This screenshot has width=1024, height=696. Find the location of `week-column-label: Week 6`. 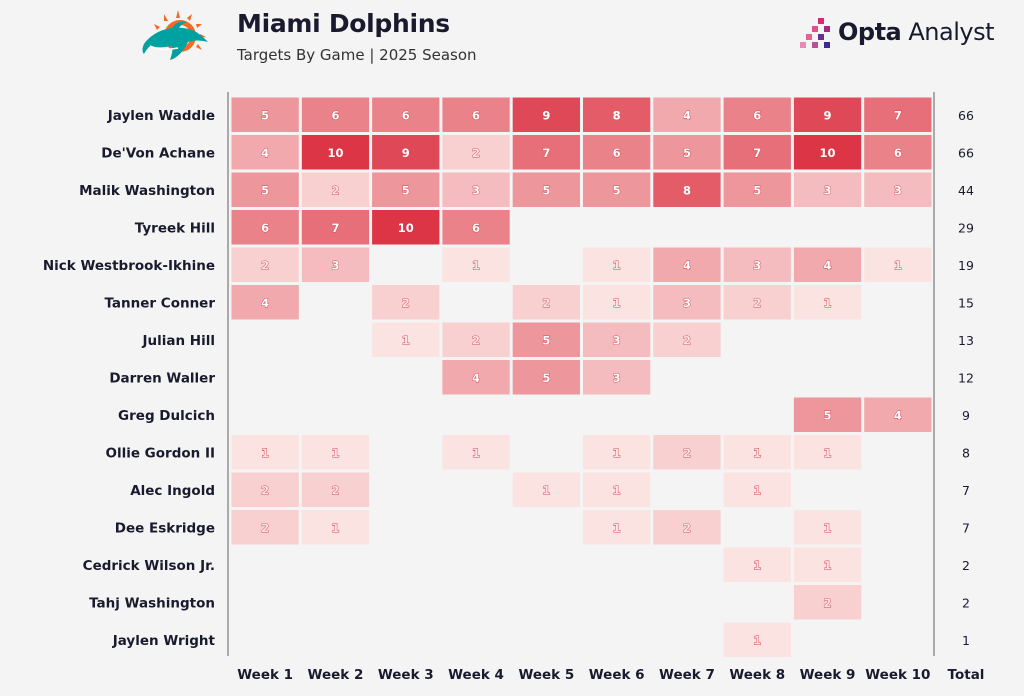

week-column-label: Week 6 is located at coordinates (617, 675).